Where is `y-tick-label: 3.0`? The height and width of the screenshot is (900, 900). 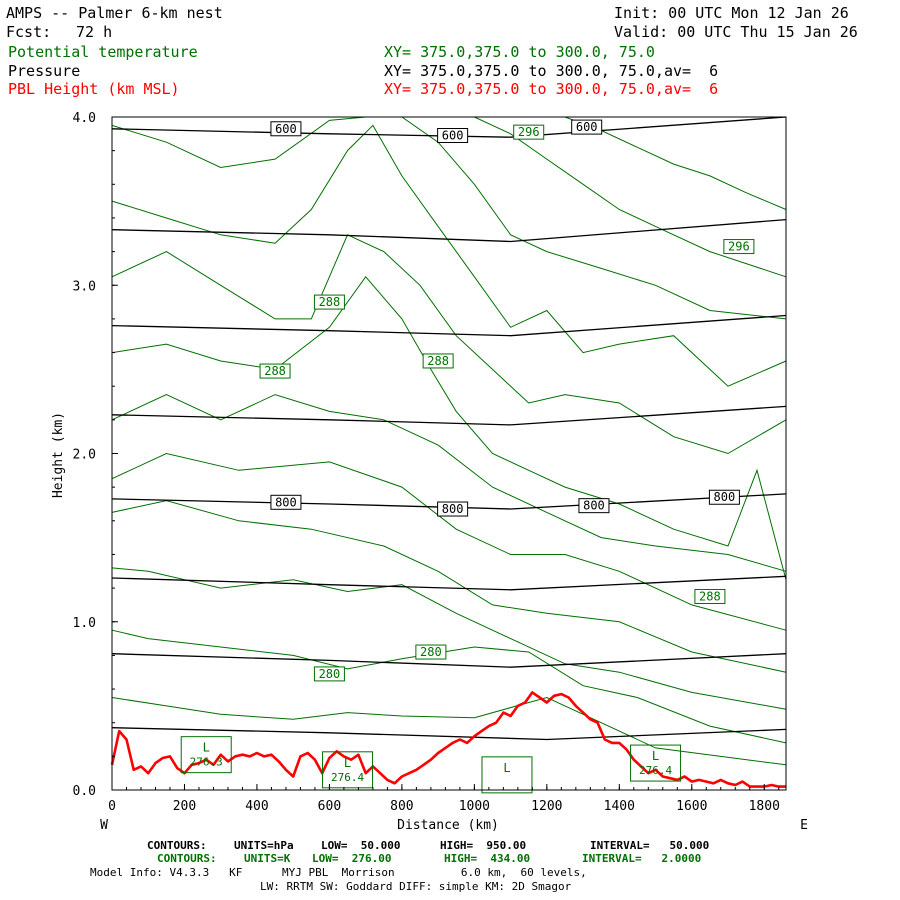 y-tick-label: 3.0 is located at coordinates (84, 286).